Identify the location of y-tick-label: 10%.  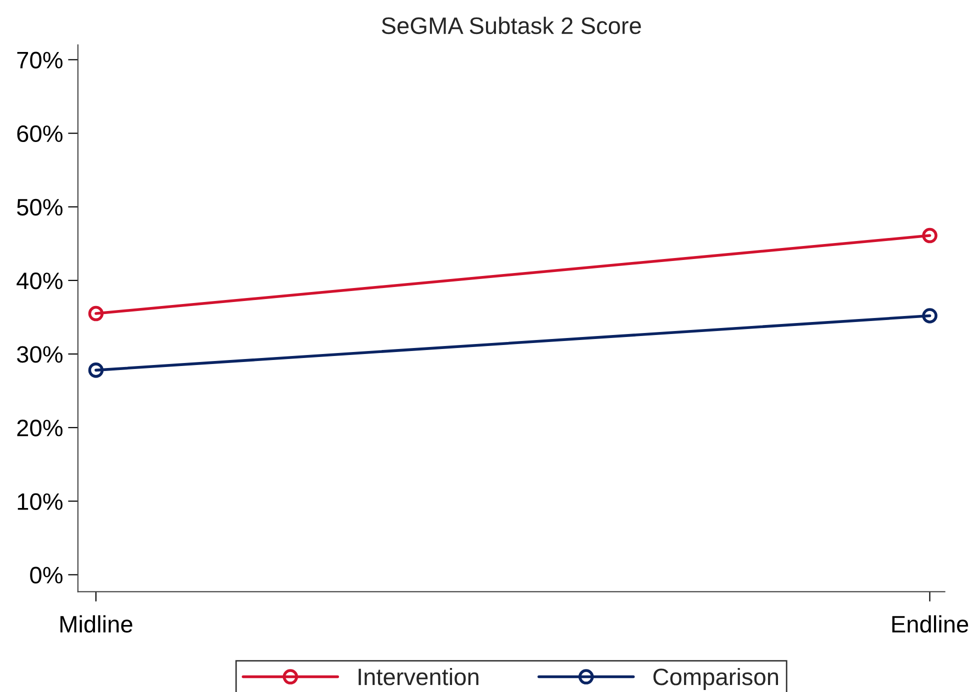
(40, 501).